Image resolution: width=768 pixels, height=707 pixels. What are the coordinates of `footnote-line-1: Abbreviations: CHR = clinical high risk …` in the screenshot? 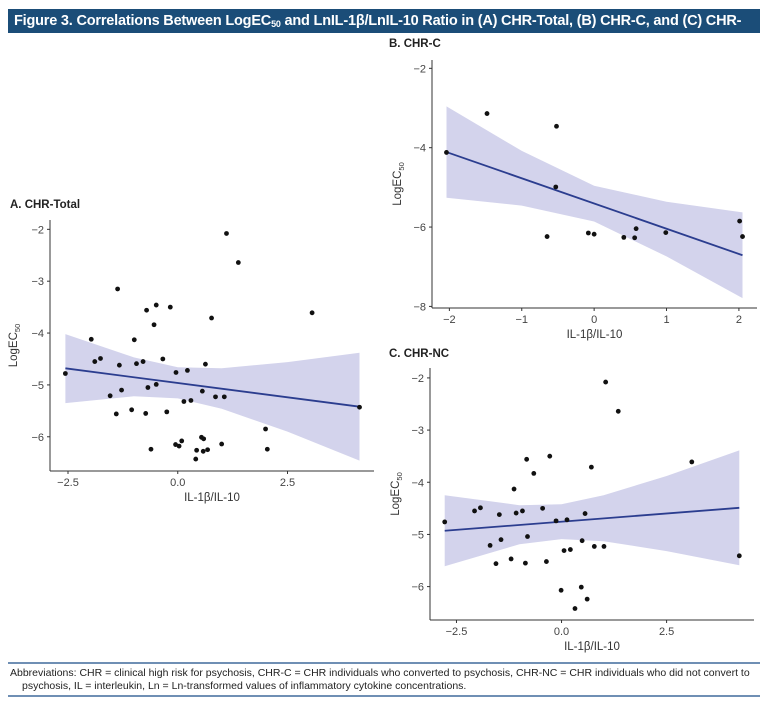 It's located at (380, 673).